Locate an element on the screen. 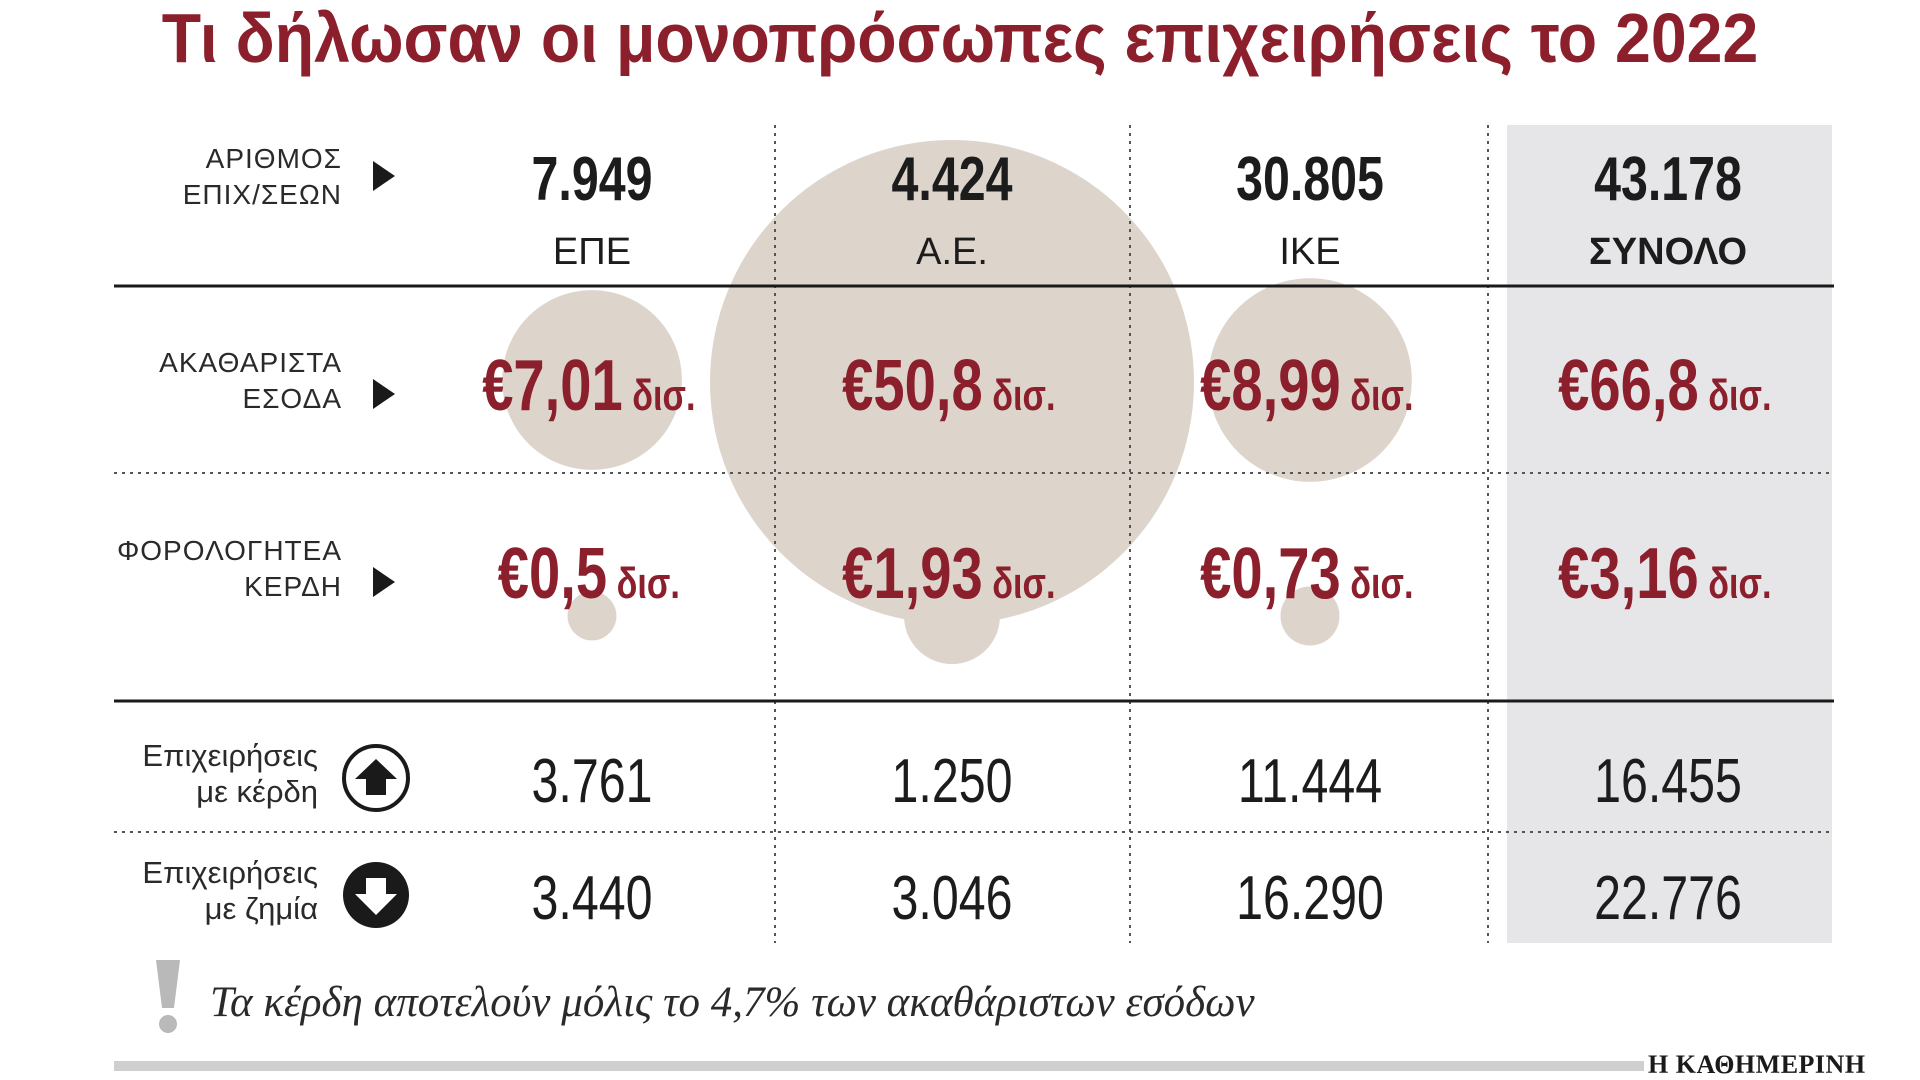  row-label: ΑΚΑΘΑΡΙΣΤΑ is located at coordinates (250, 362).